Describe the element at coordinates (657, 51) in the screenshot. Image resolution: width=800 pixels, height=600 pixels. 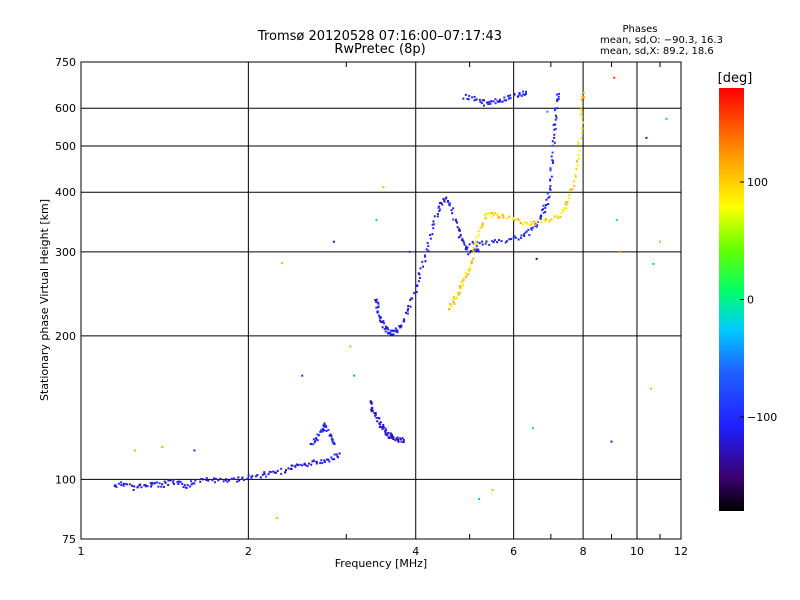
I see `phases-x-stats: mean, sd,X: 89.2, 18.6` at that location.